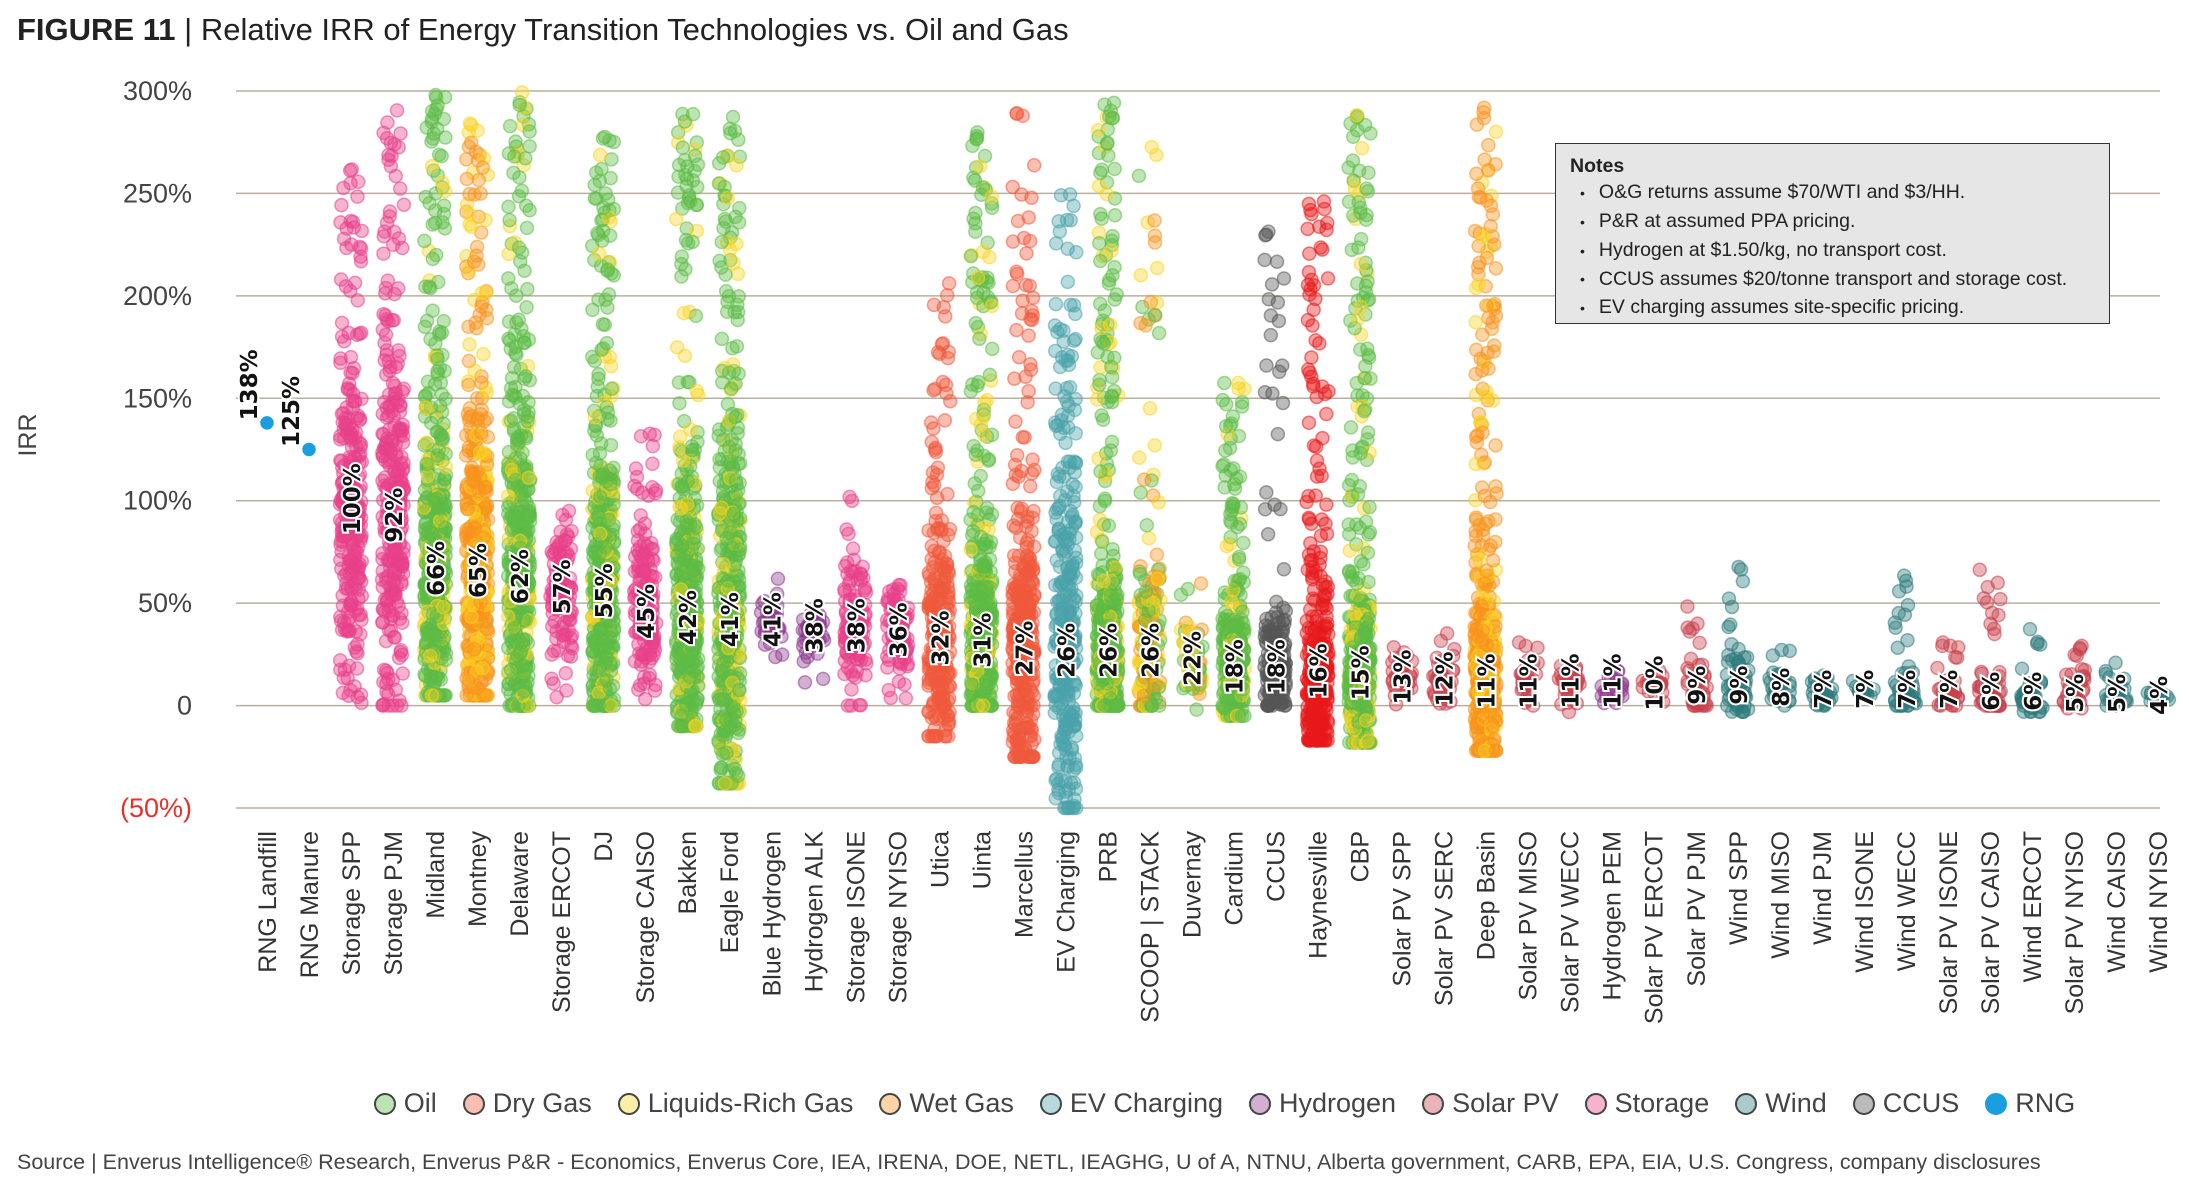  I want to click on y-tick-label: 100%, so click(157, 501).